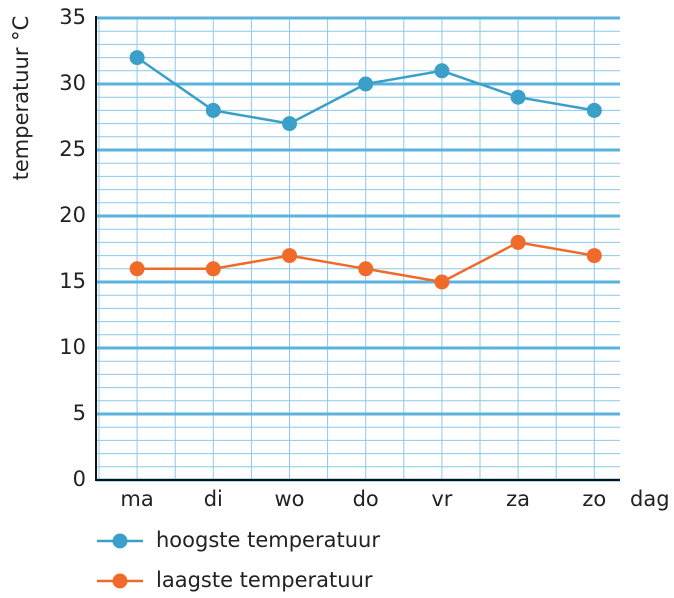  What do you see at coordinates (594, 499) in the screenshot?
I see `x-tick-label: zo` at bounding box center [594, 499].